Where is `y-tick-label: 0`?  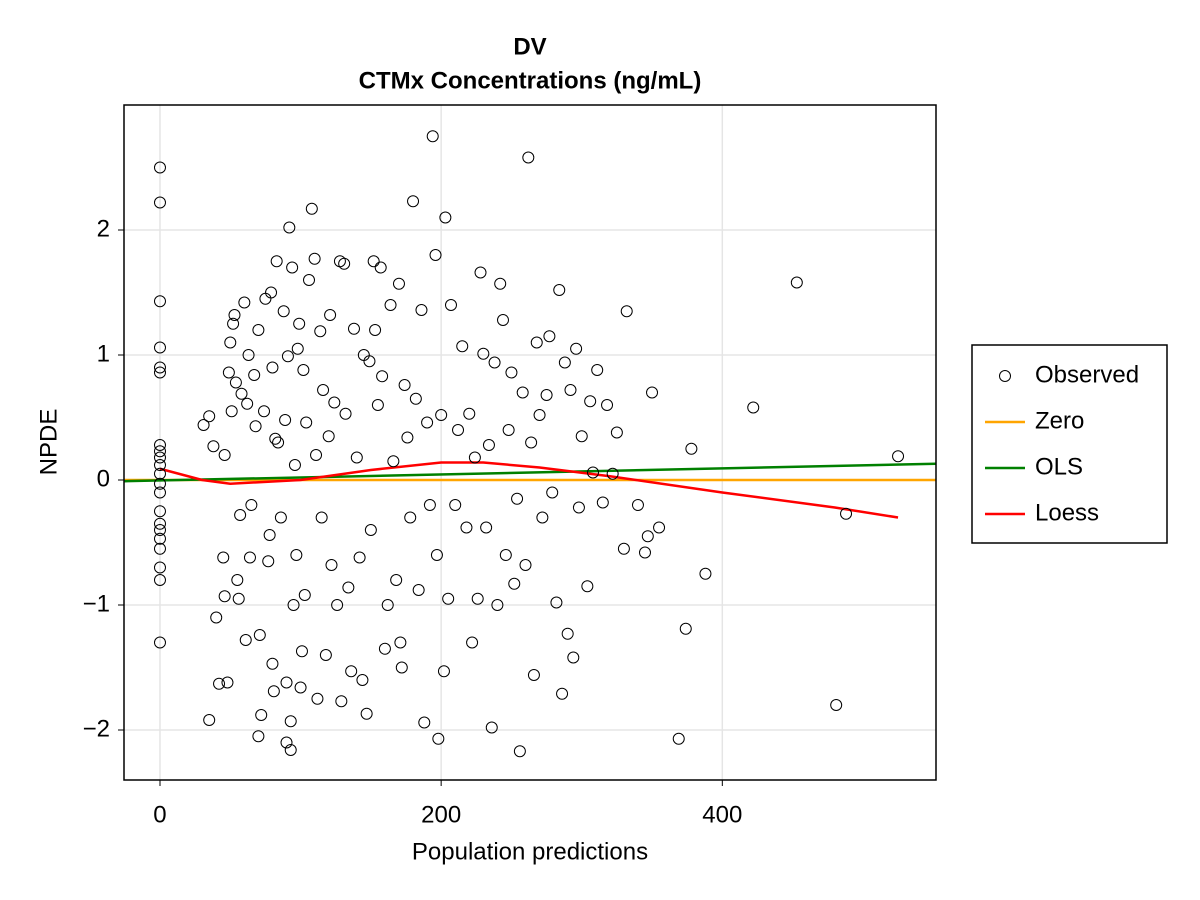 y-tick-label: 0 is located at coordinates (103, 478).